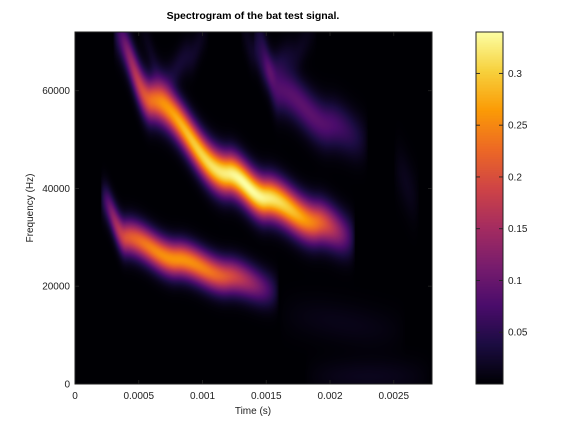 Image resolution: width=576 pixels, height=432 pixels. What do you see at coordinates (518, 229) in the screenshot?
I see `colorbar-tick-label: 0.15` at bounding box center [518, 229].